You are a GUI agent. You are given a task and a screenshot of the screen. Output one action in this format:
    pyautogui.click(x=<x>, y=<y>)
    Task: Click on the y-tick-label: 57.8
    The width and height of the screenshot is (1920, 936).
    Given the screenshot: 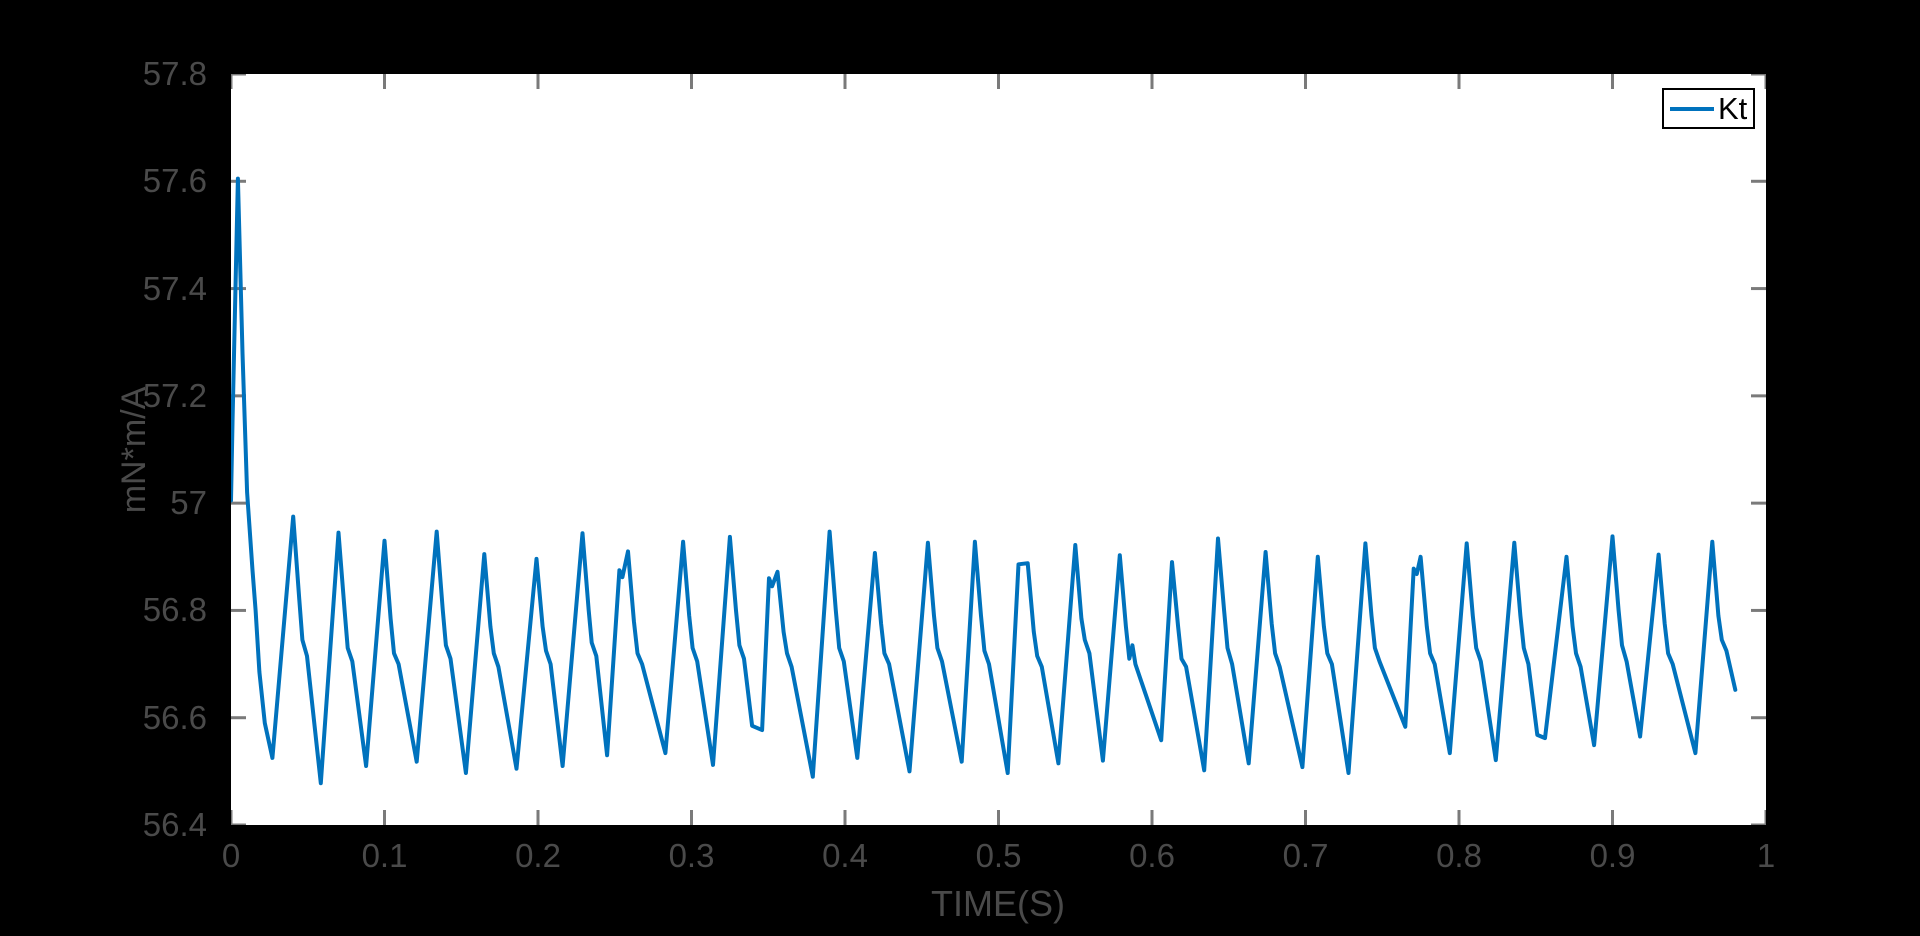 What is the action you would take?
    pyautogui.click(x=174, y=73)
    